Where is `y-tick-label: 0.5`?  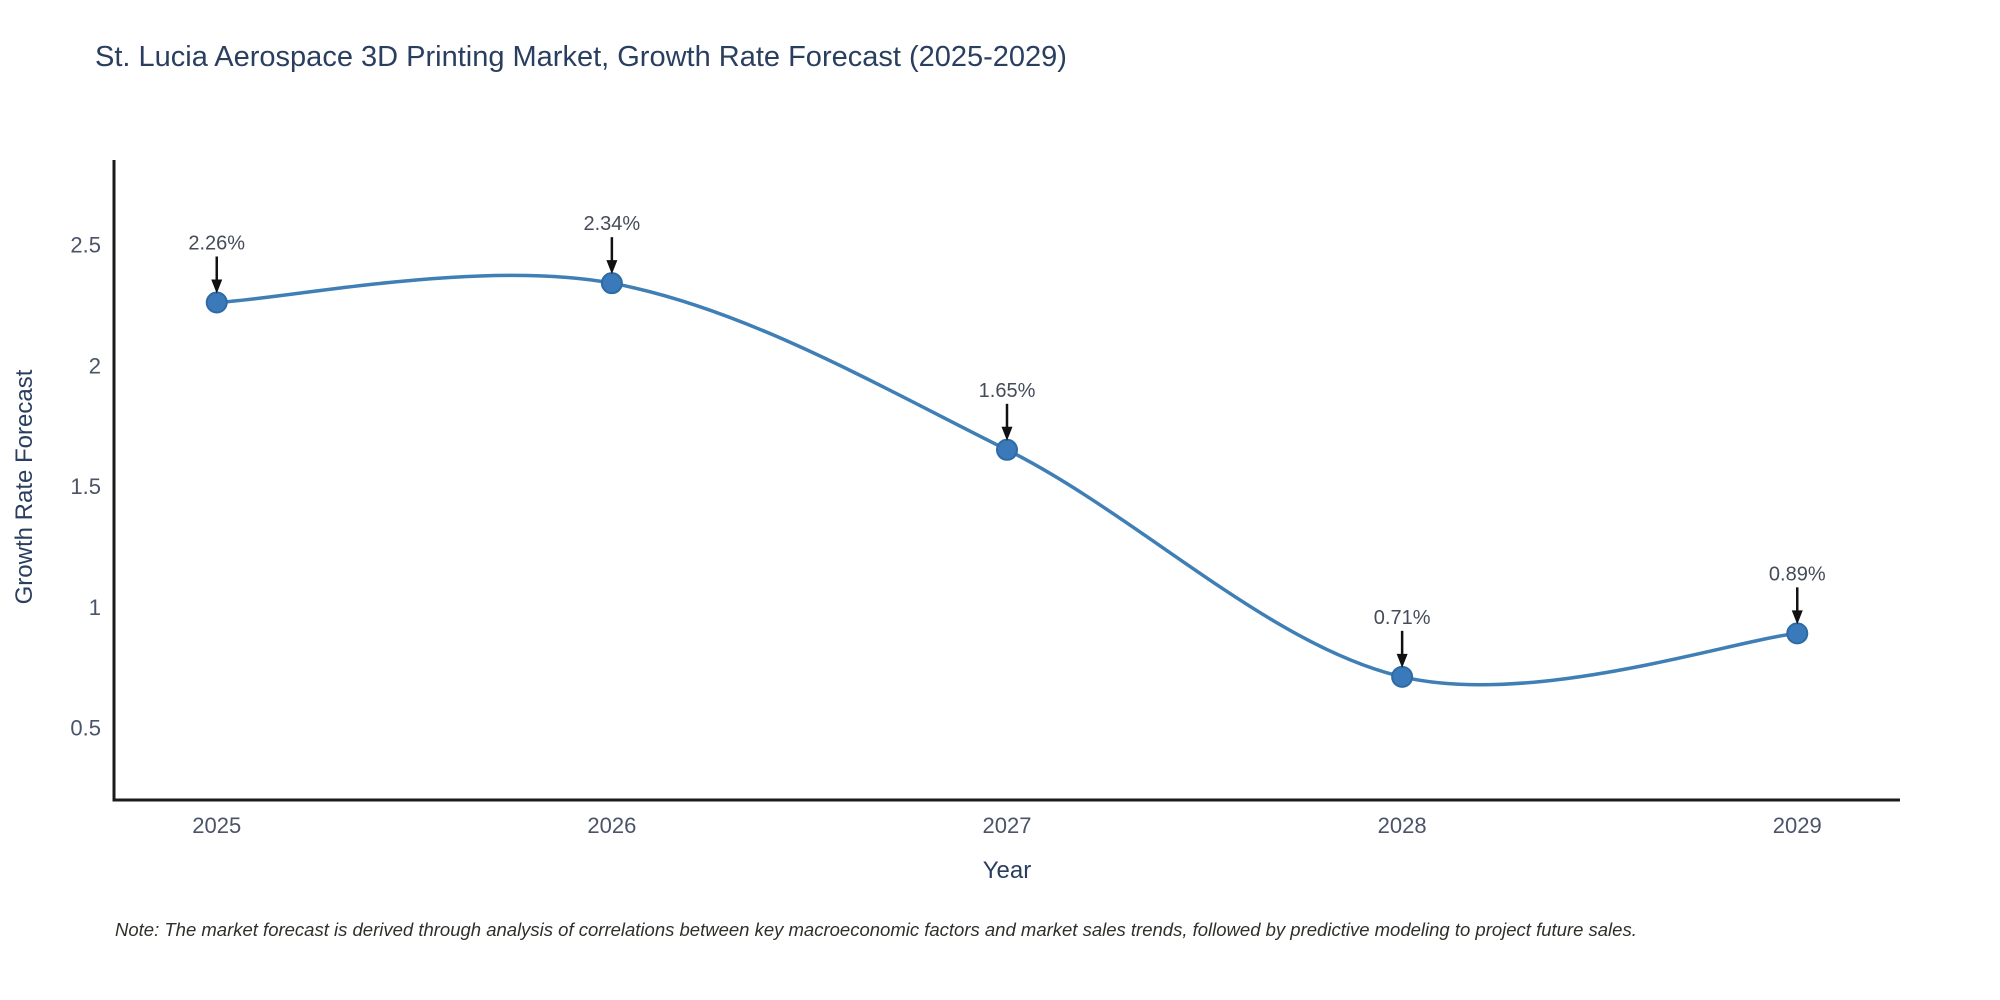
y-tick-label: 0.5 is located at coordinates (85, 728).